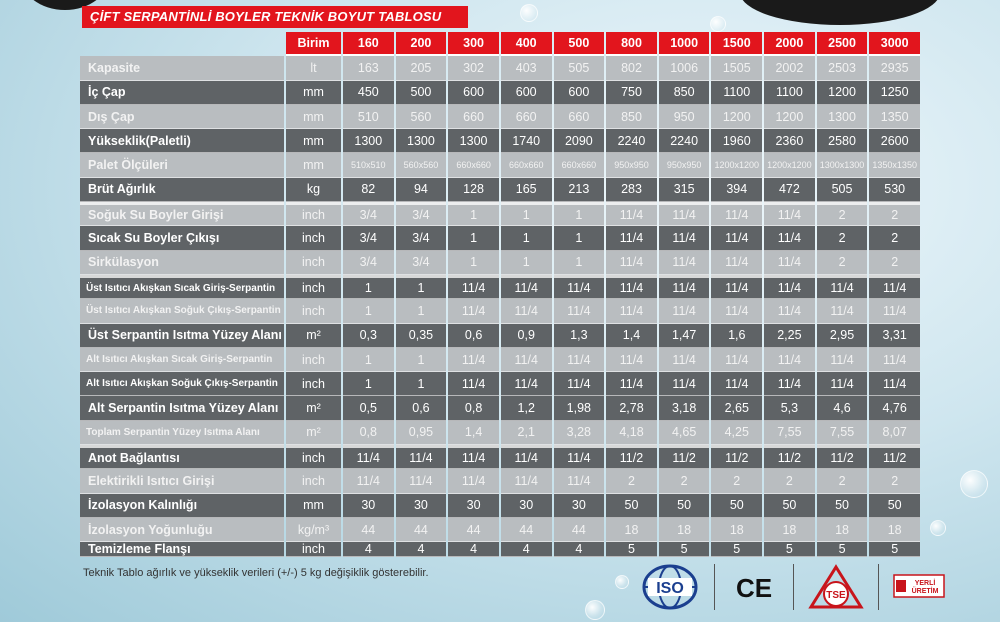 Image resolution: width=1000 pixels, height=622 pixels. I want to click on row-value: 1,3, so click(579, 335).